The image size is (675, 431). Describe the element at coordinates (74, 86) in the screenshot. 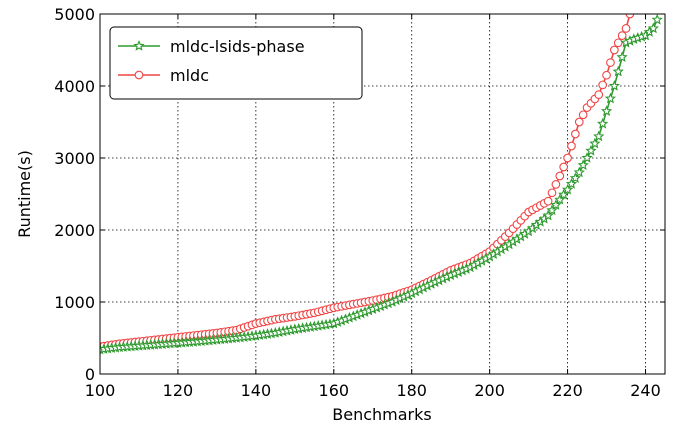

I see `y-tick-label: 4000` at that location.